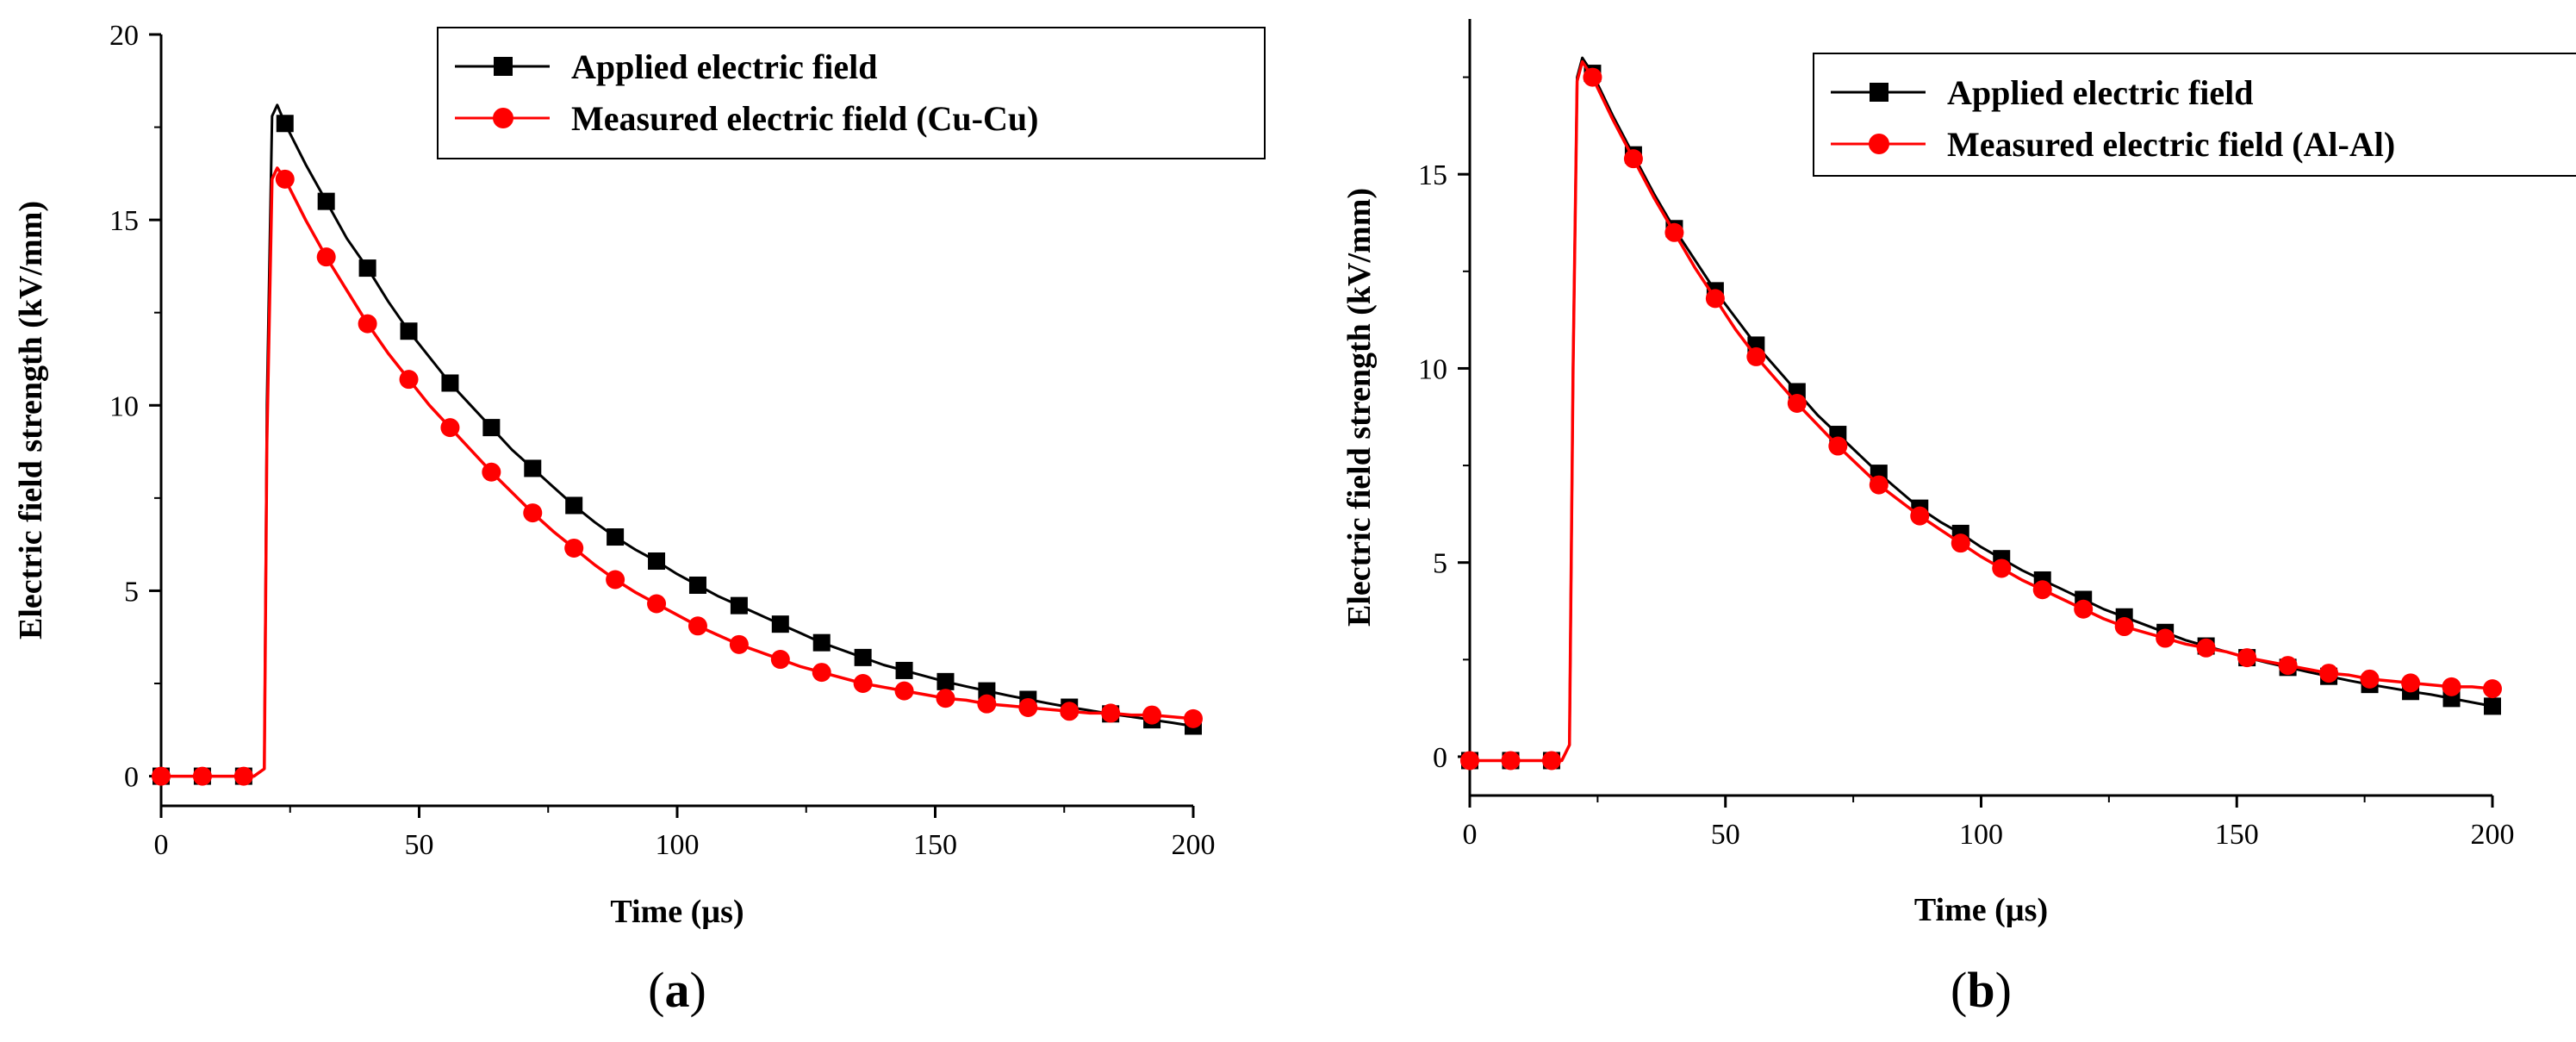 This screenshot has height=1042, width=2576. I want to click on panel-caption: (a), so click(677, 990).